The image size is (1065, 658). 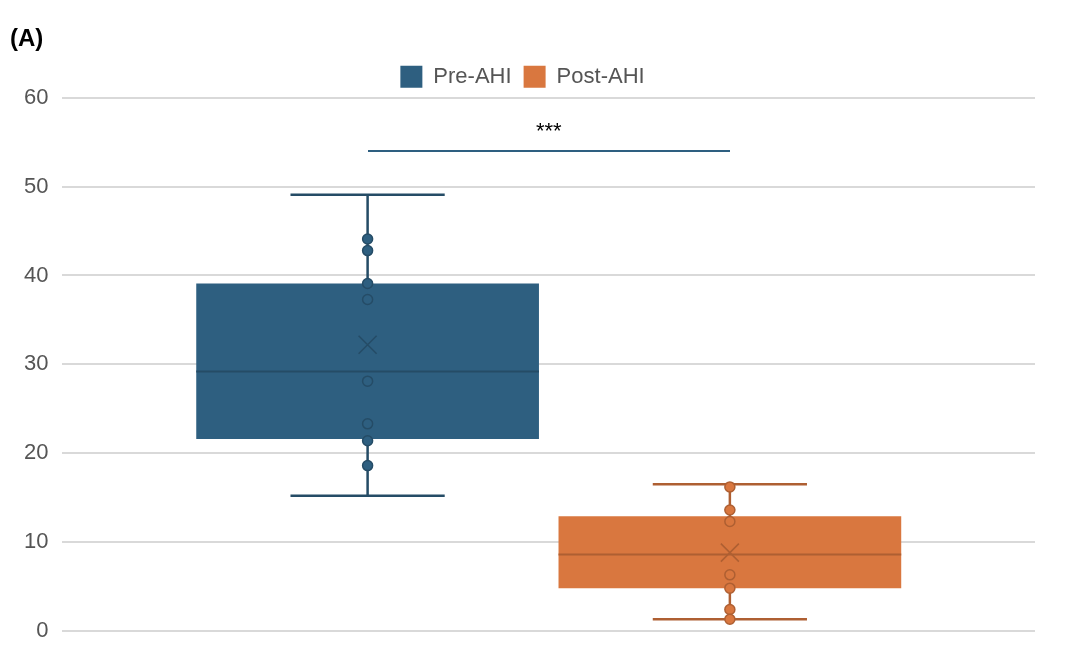 What do you see at coordinates (36, 452) in the screenshot?
I see `y-tick-label: 20` at bounding box center [36, 452].